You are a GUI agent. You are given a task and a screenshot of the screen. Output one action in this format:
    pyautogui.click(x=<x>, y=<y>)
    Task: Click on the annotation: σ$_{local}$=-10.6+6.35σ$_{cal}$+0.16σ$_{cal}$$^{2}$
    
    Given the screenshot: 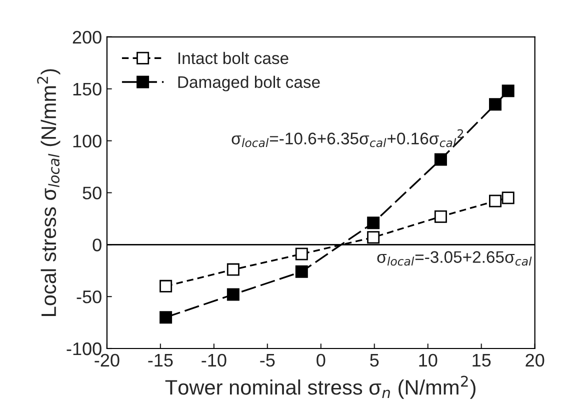 What is the action you would take?
    pyautogui.click(x=348, y=138)
    